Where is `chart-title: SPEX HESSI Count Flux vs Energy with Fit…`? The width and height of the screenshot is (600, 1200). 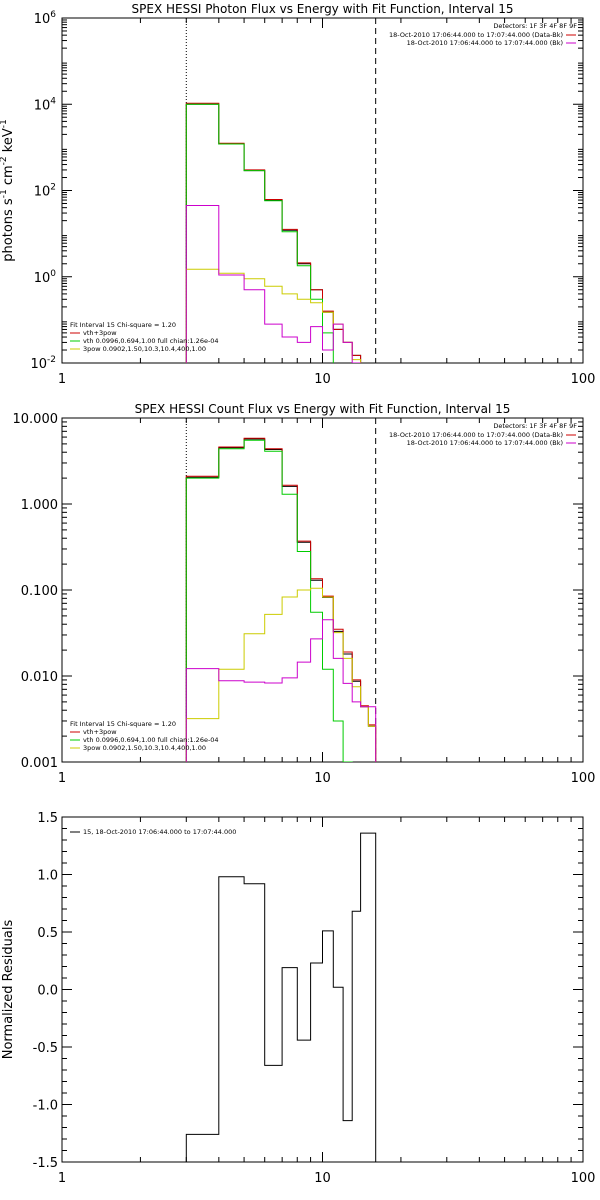 chart-title: SPEX HESSI Count Flux vs Energy with Fit… is located at coordinates (323, 409).